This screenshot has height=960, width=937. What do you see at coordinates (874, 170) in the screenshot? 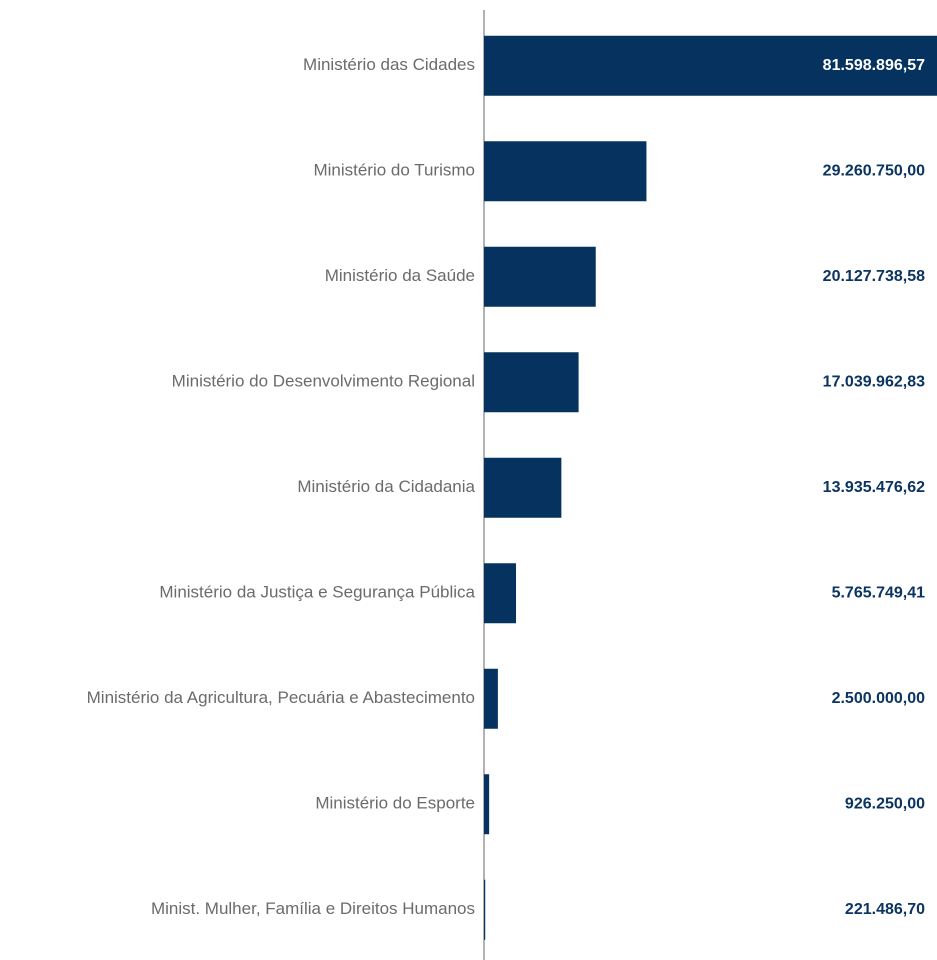
I see `value-label: 29.260.750,00` at bounding box center [874, 170].